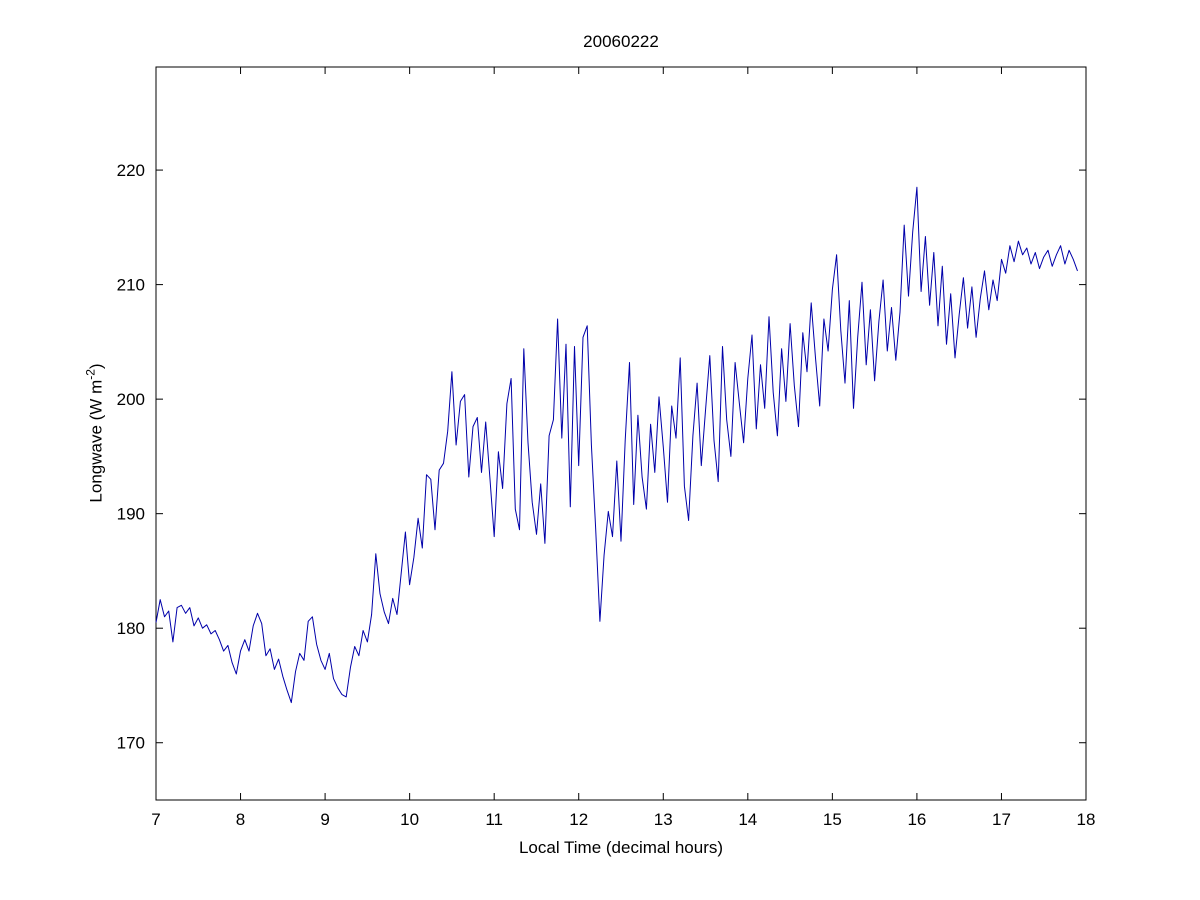  I want to click on y-axis-label-exponent: -2, so click(90, 374).